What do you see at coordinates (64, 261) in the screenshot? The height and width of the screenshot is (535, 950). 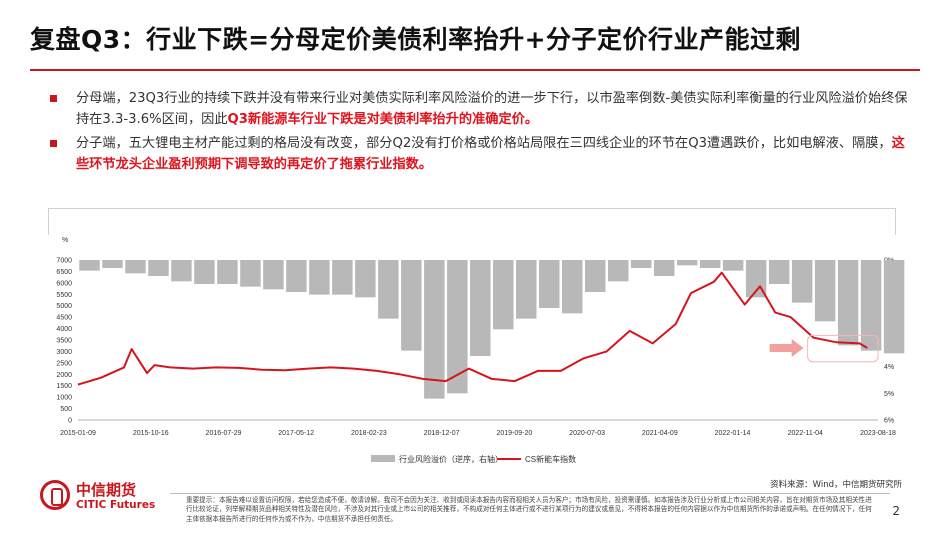 I see `y-left-tick-label: 7000` at bounding box center [64, 261].